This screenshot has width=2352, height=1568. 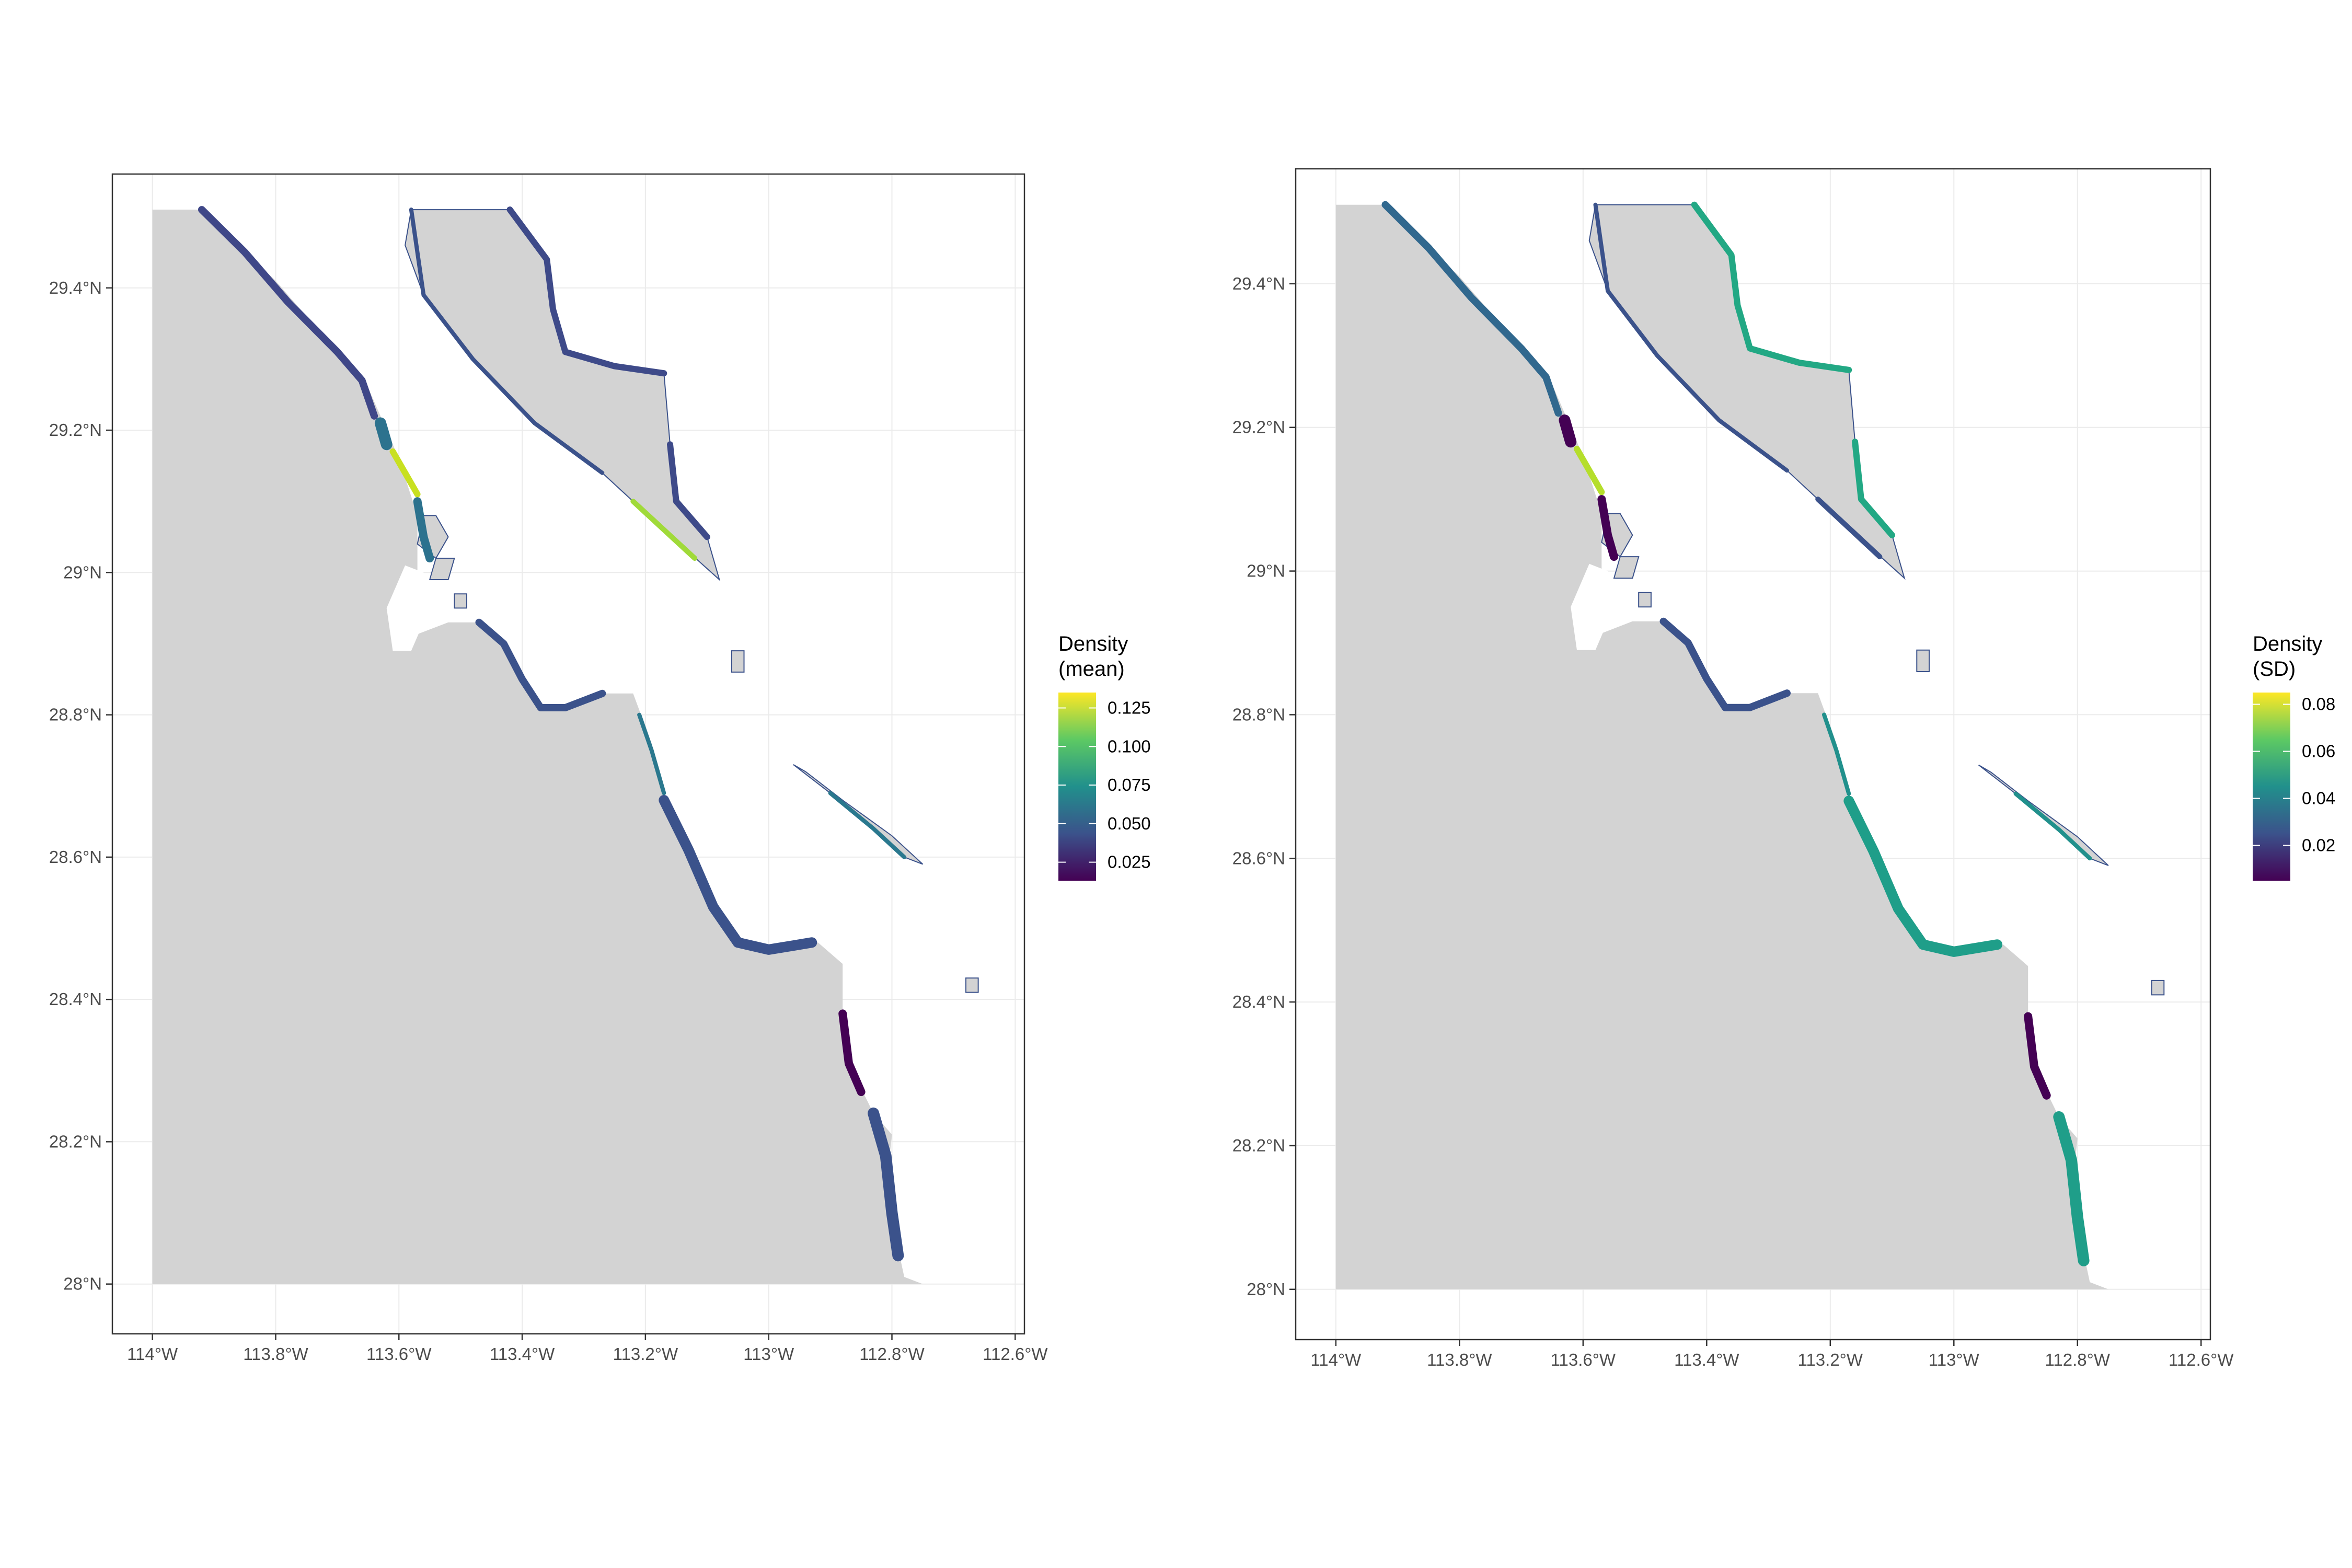 I want to click on legend-label: 0.125, so click(x=1129, y=708).